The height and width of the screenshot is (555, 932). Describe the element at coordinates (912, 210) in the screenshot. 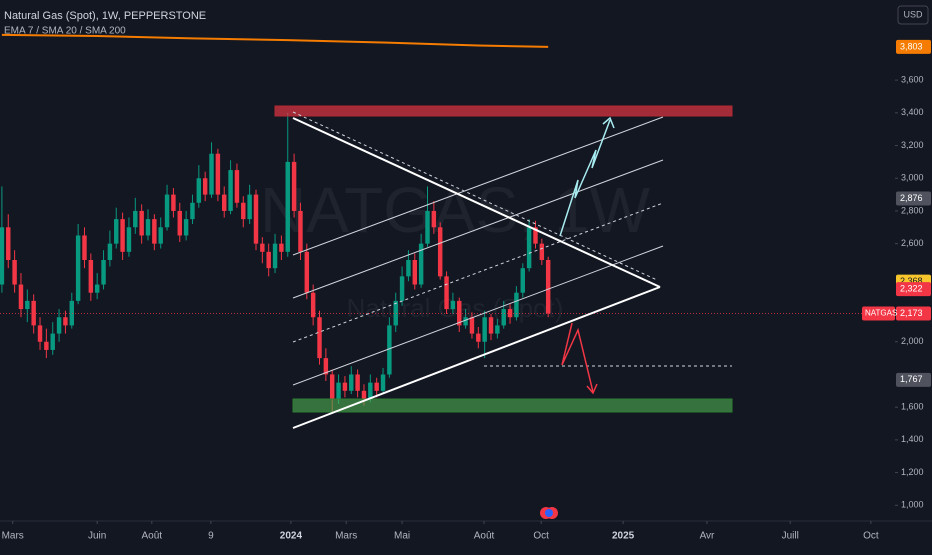

I see `y-tick-label: 2,800` at that location.